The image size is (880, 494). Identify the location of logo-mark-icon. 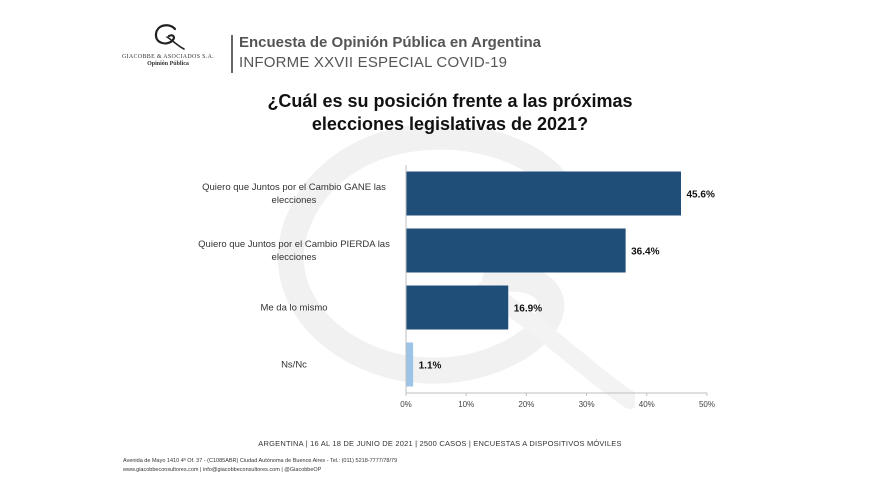
(169, 37).